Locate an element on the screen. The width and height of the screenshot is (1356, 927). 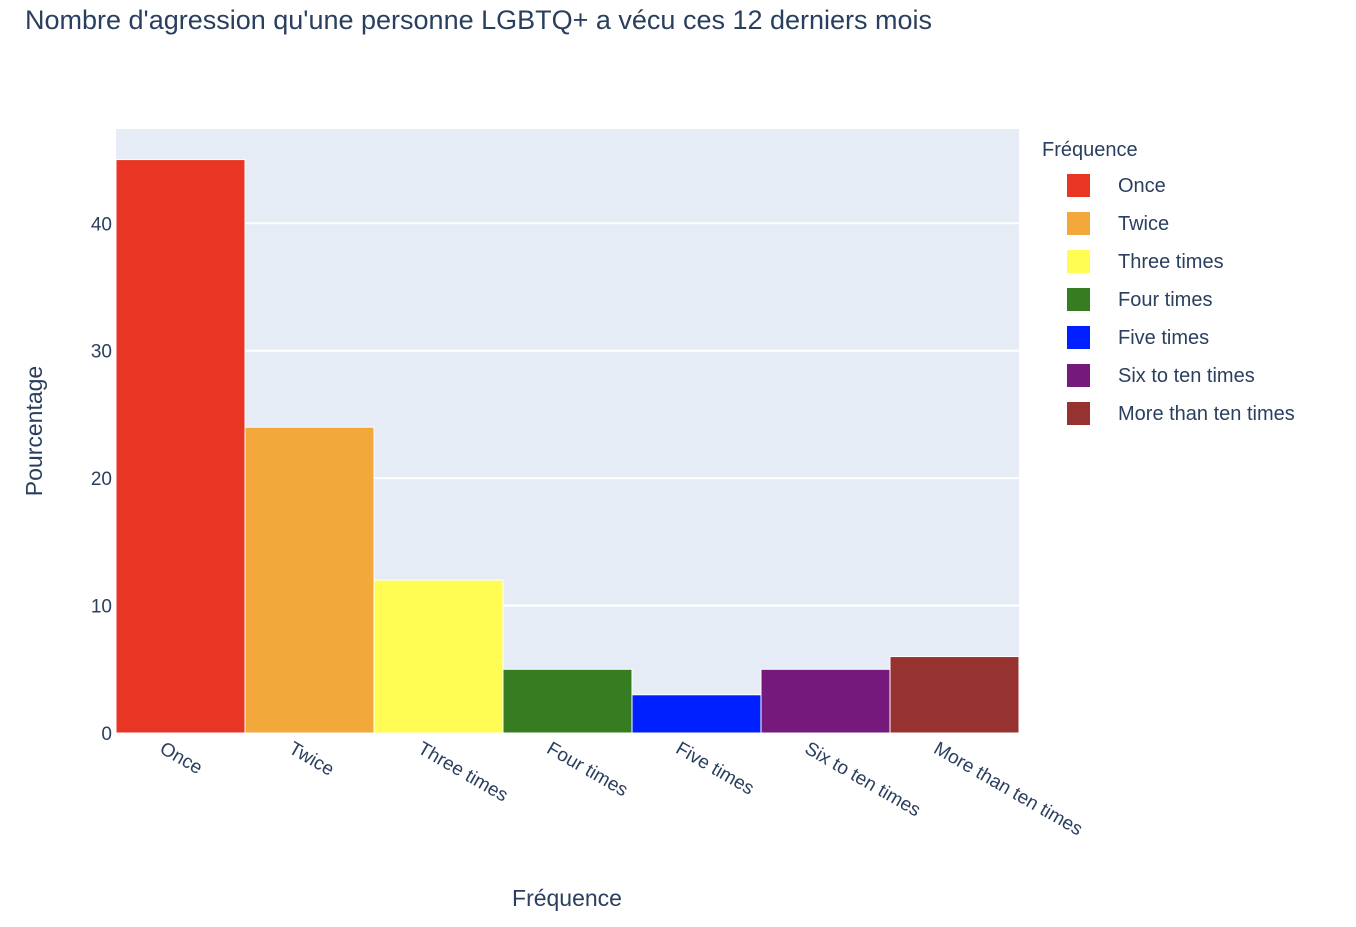
x-tick-label: Three times is located at coordinates (462, 772).